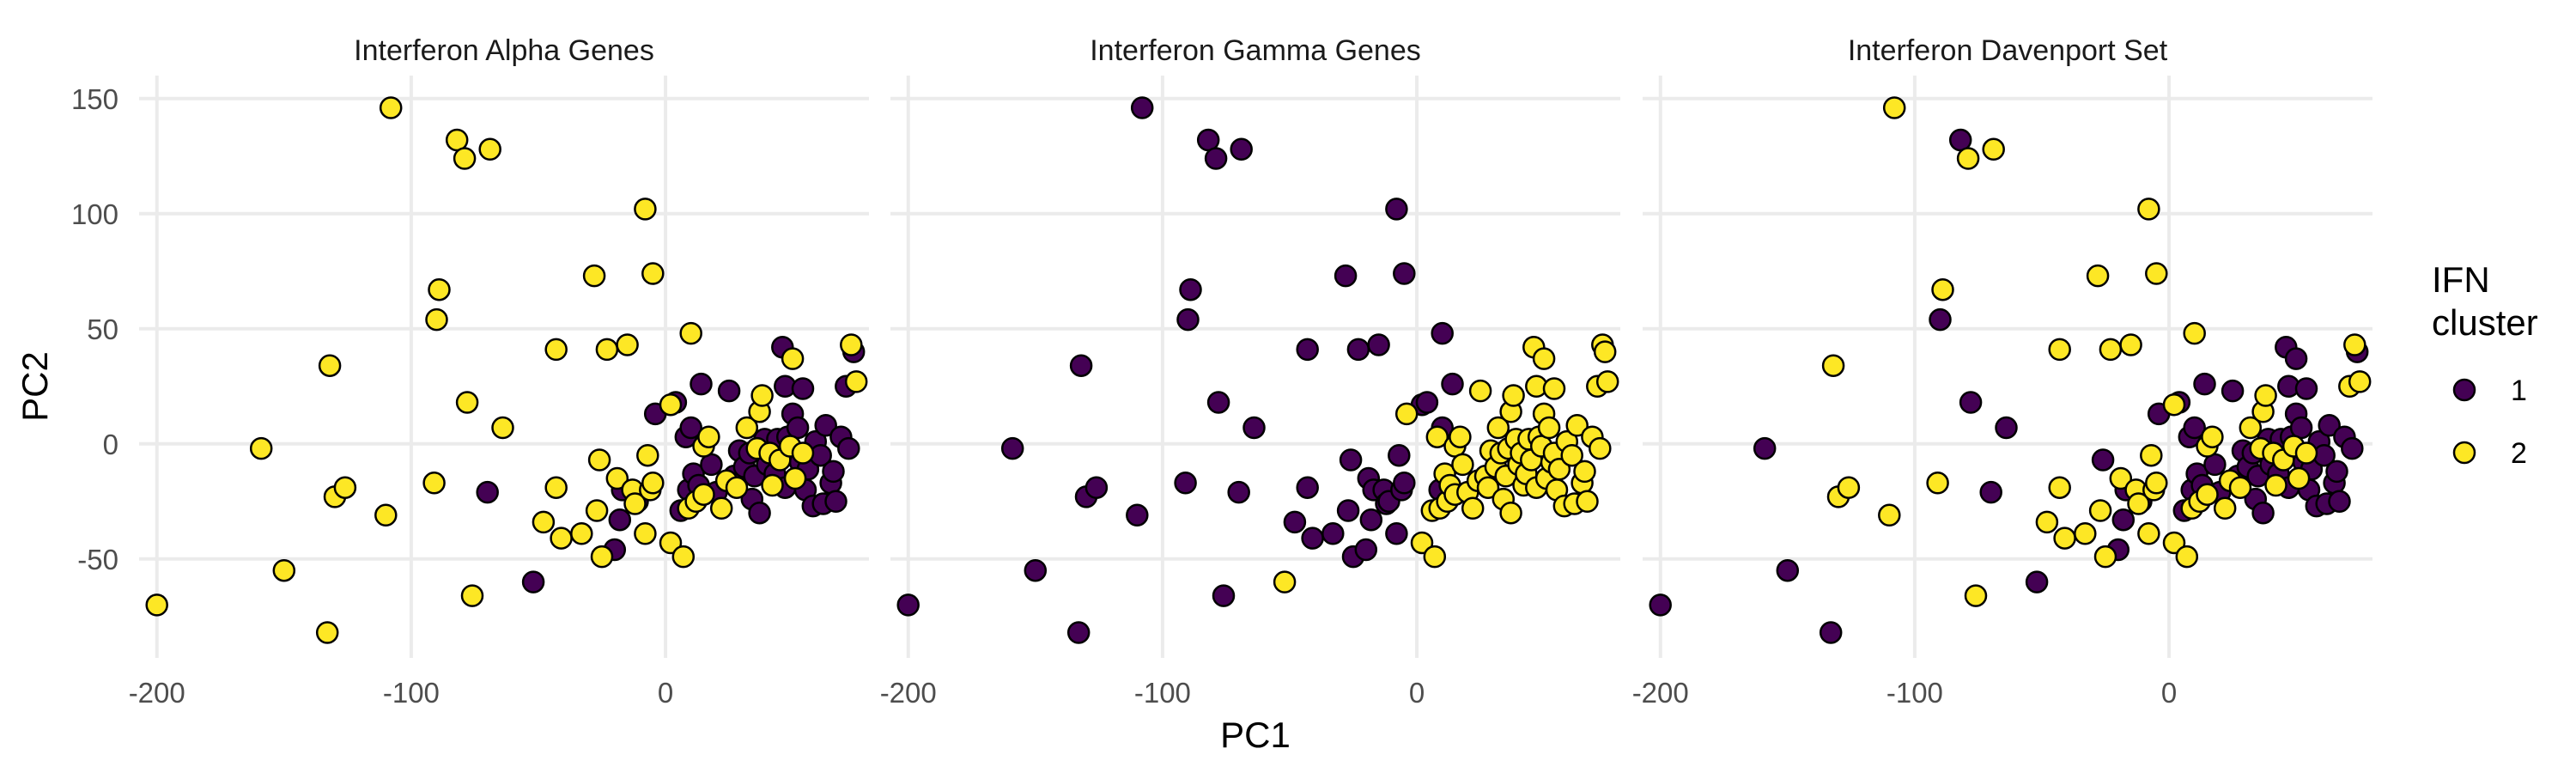  I want to click on panel-title: Interferon Gamma Genes, so click(1255, 50).